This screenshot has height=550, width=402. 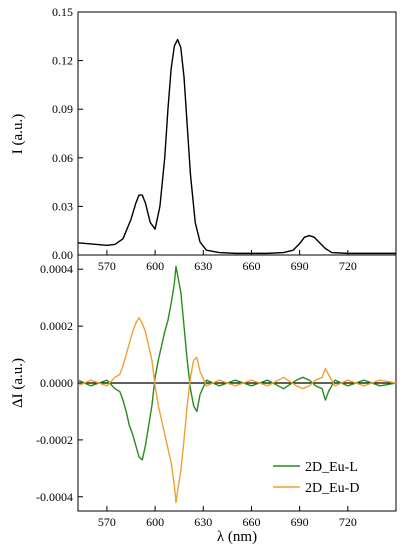 I want to click on bottom-x-tick-label: 570, so click(x=107, y=522).